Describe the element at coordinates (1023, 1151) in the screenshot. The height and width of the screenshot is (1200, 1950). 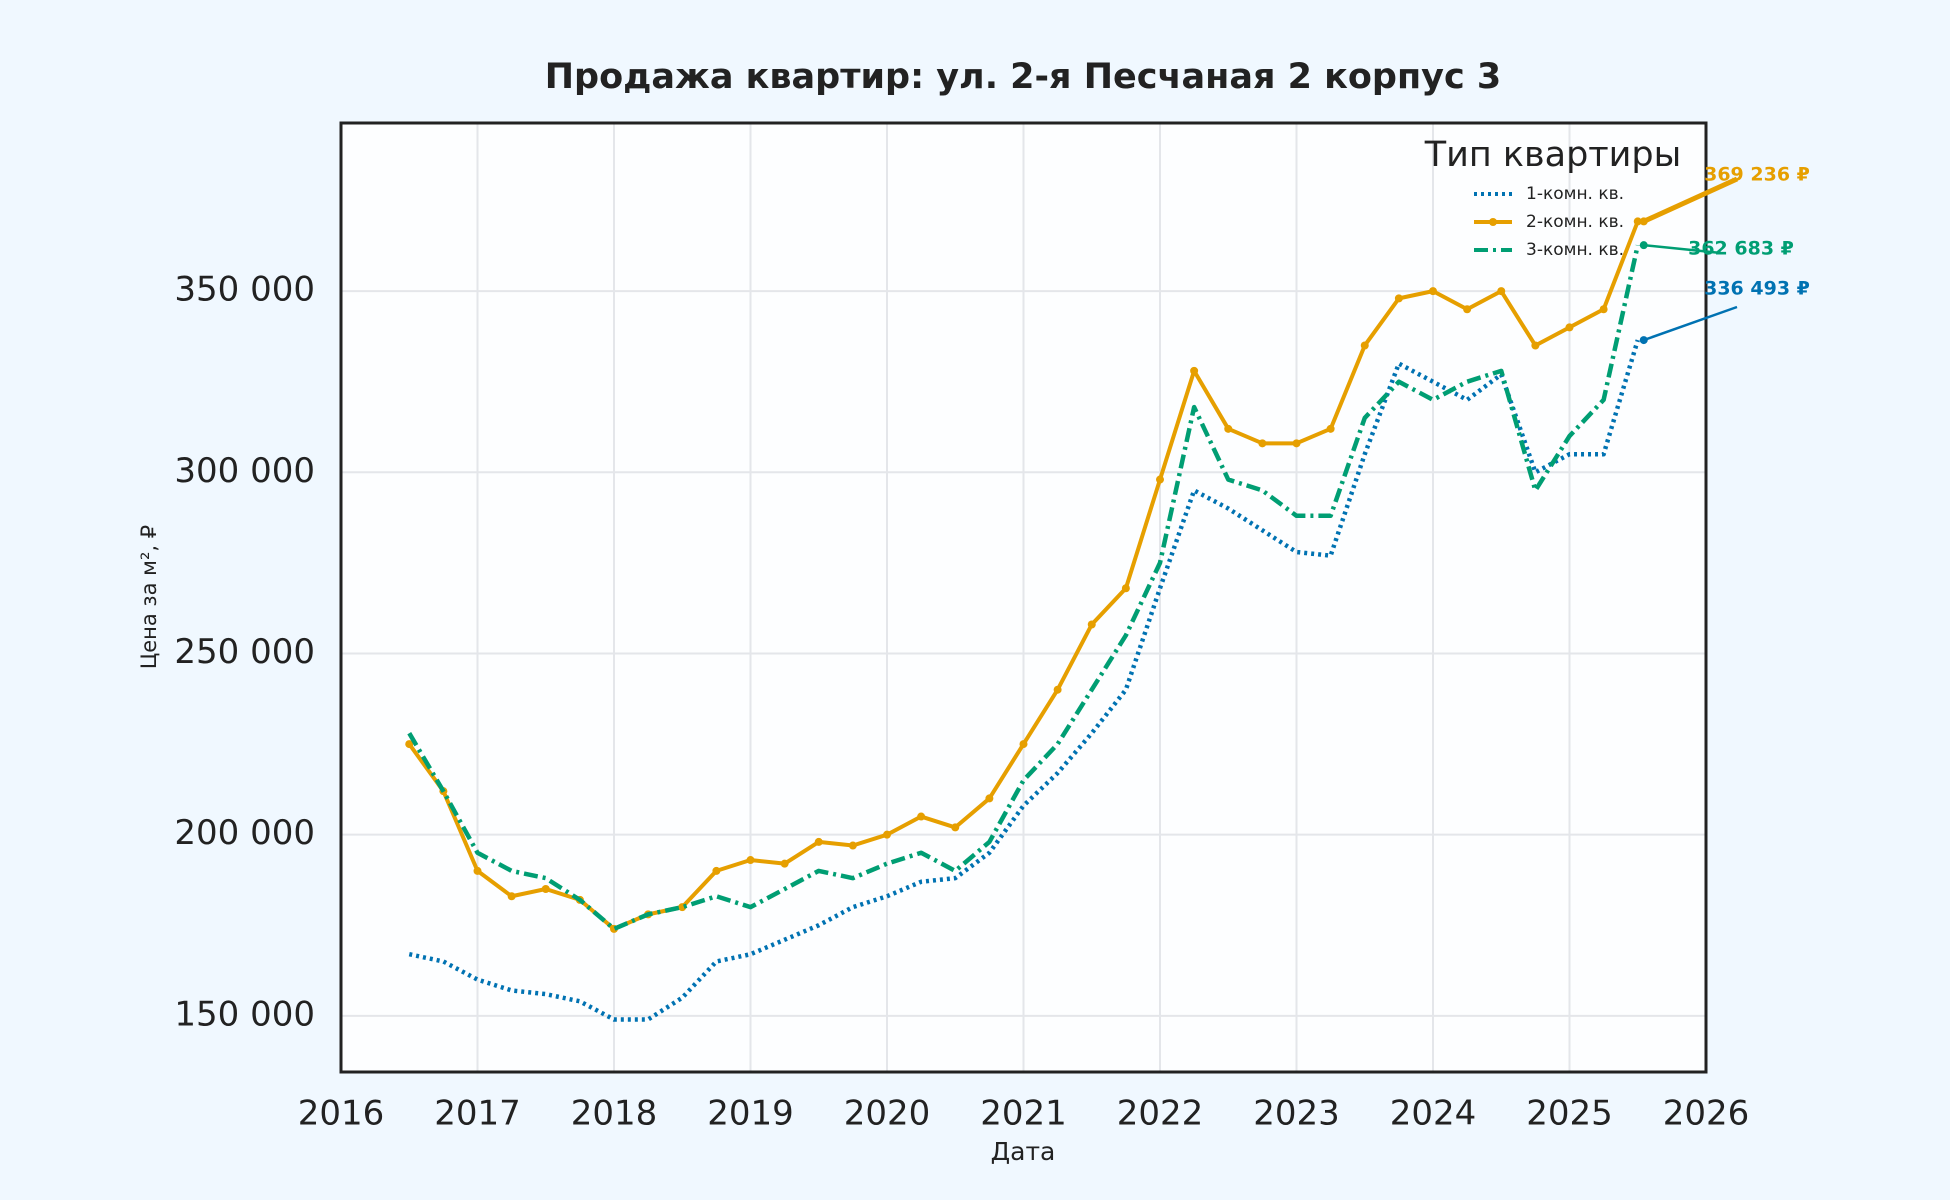
I see `x-axis-label: Дата` at that location.